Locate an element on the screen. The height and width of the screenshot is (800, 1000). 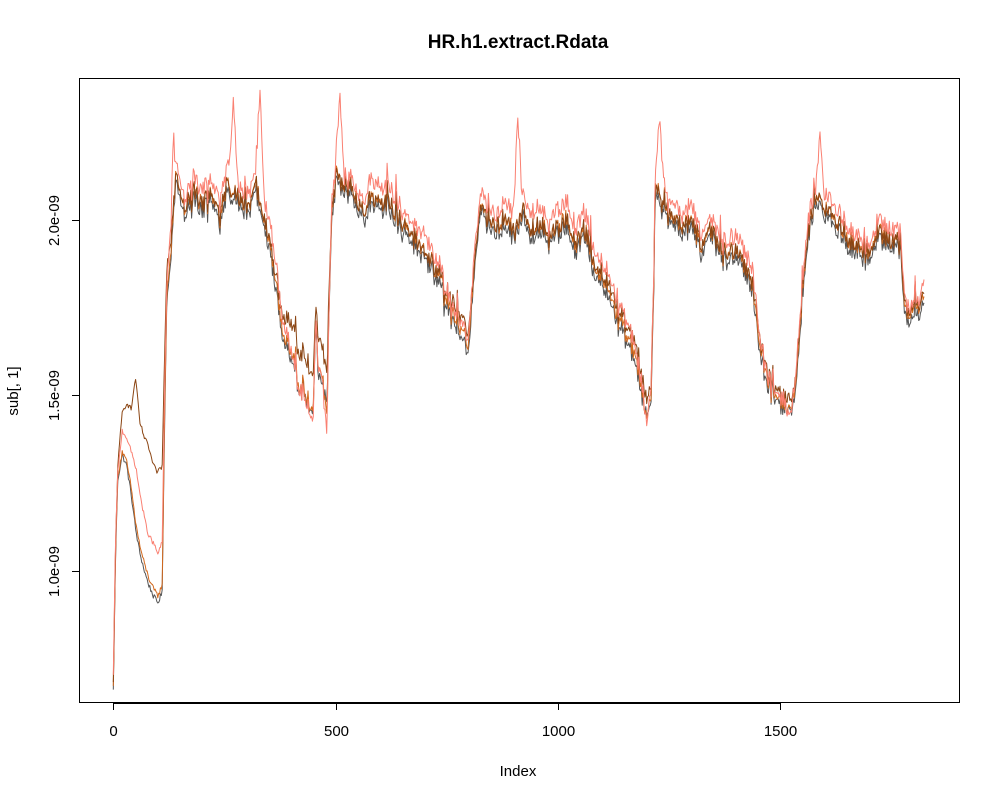
y-tick-label: 1.5e-09 is located at coordinates (54, 395).